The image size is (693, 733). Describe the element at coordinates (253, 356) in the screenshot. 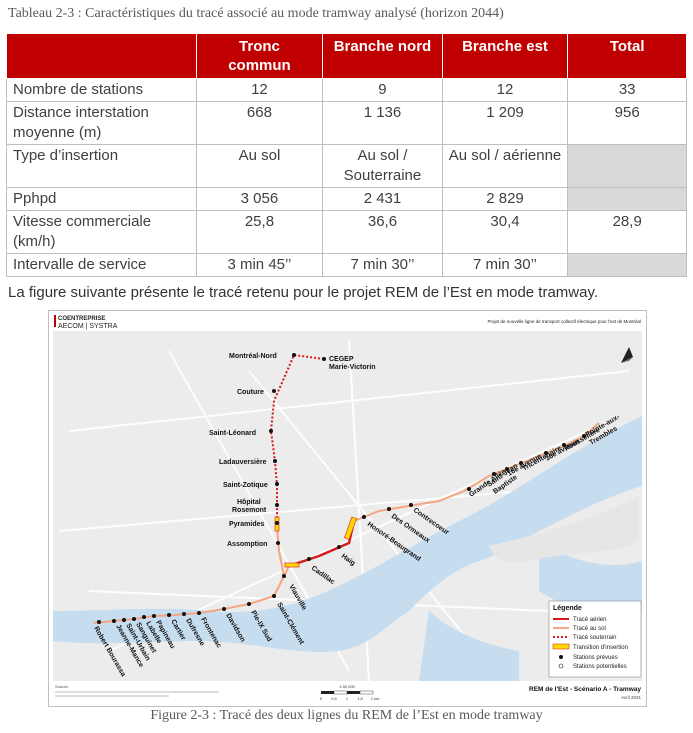

I see `station-label: Montréal-Nord` at that location.